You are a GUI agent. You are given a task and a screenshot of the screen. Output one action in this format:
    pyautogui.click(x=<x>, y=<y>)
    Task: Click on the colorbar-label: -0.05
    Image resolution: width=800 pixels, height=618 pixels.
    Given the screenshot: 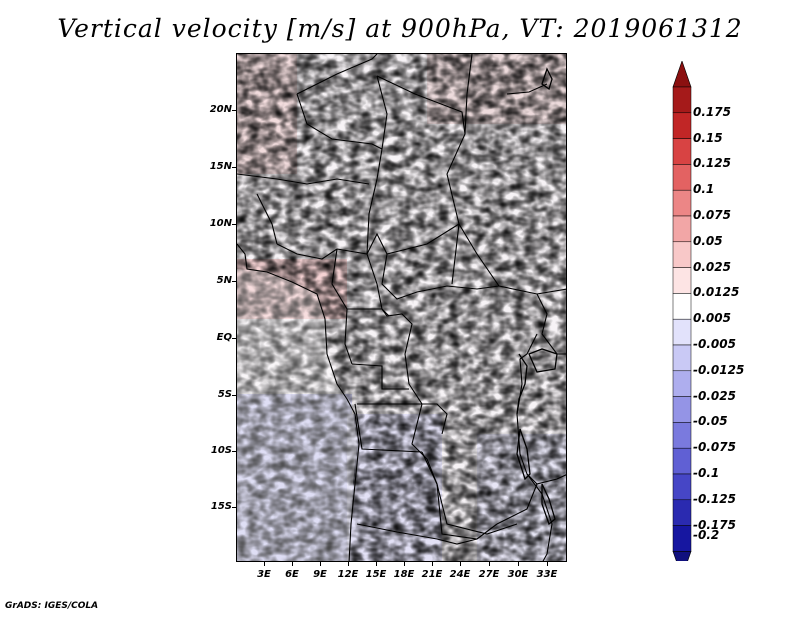 What is the action you would take?
    pyautogui.click(x=710, y=421)
    